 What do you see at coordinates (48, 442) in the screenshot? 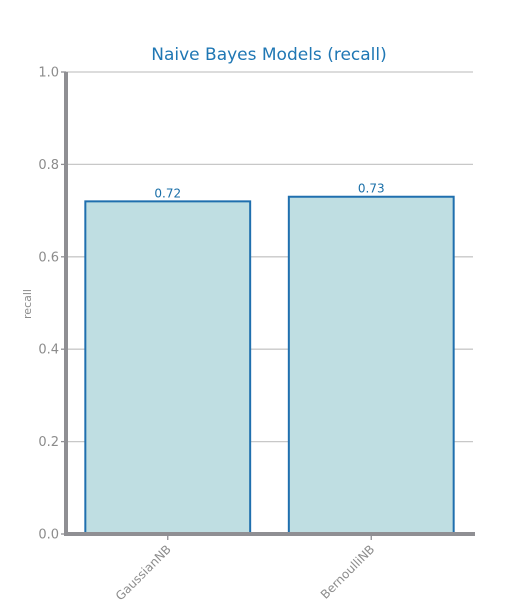
I see `y-tick-label: 0.2` at bounding box center [48, 442].